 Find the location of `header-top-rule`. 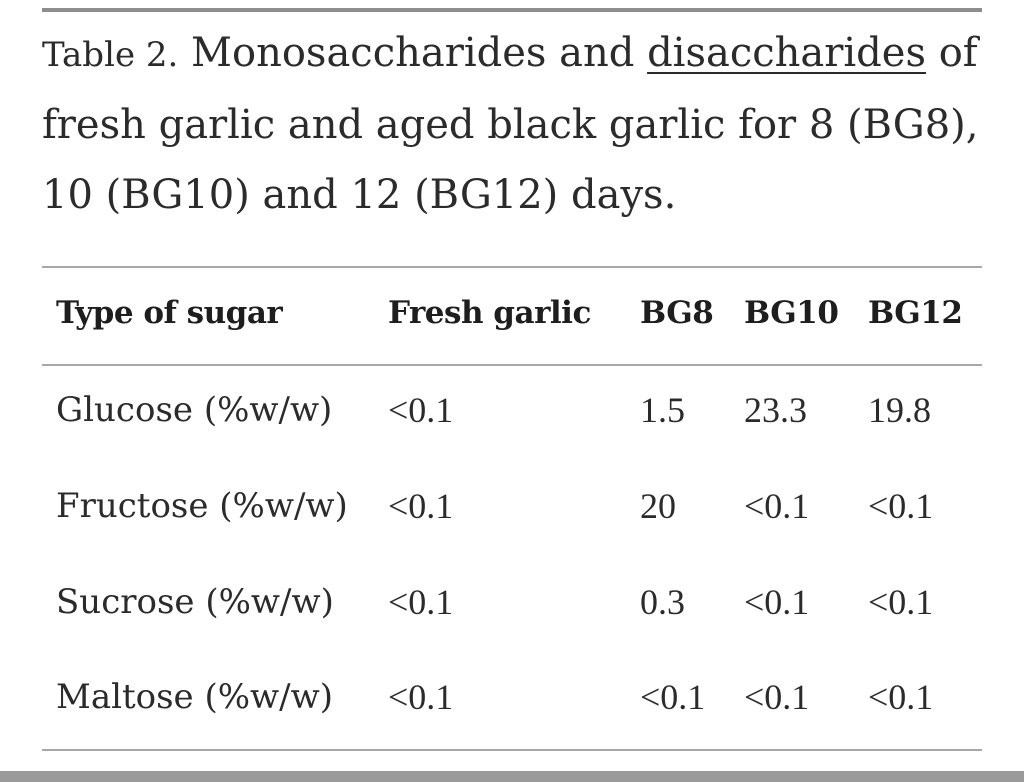

header-top-rule is located at coordinates (512, 267).